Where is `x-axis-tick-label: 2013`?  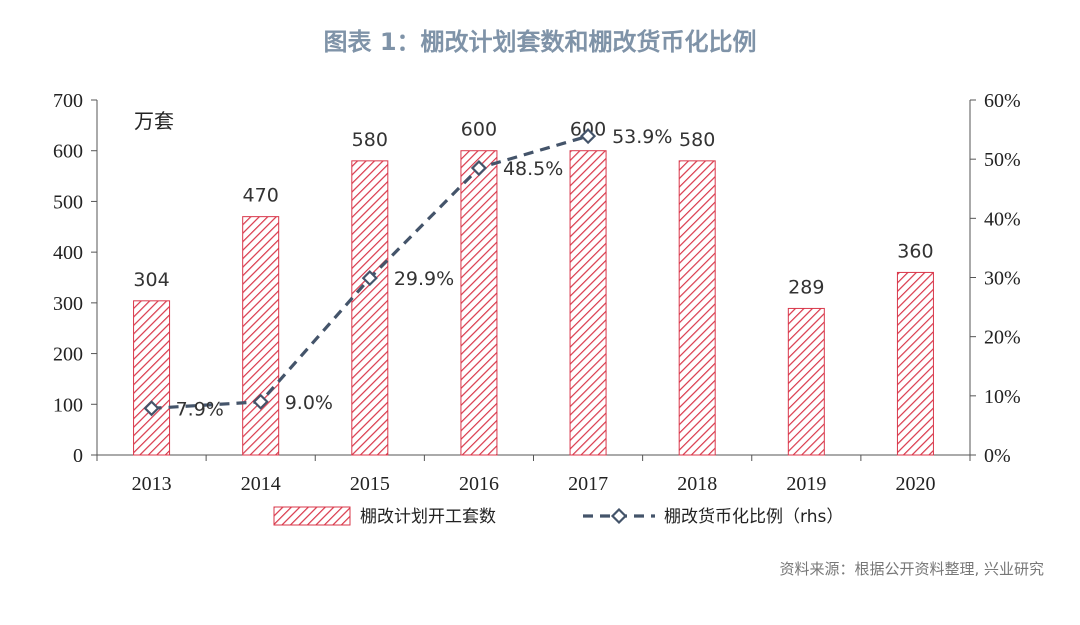
x-axis-tick-label: 2013 is located at coordinates (152, 484).